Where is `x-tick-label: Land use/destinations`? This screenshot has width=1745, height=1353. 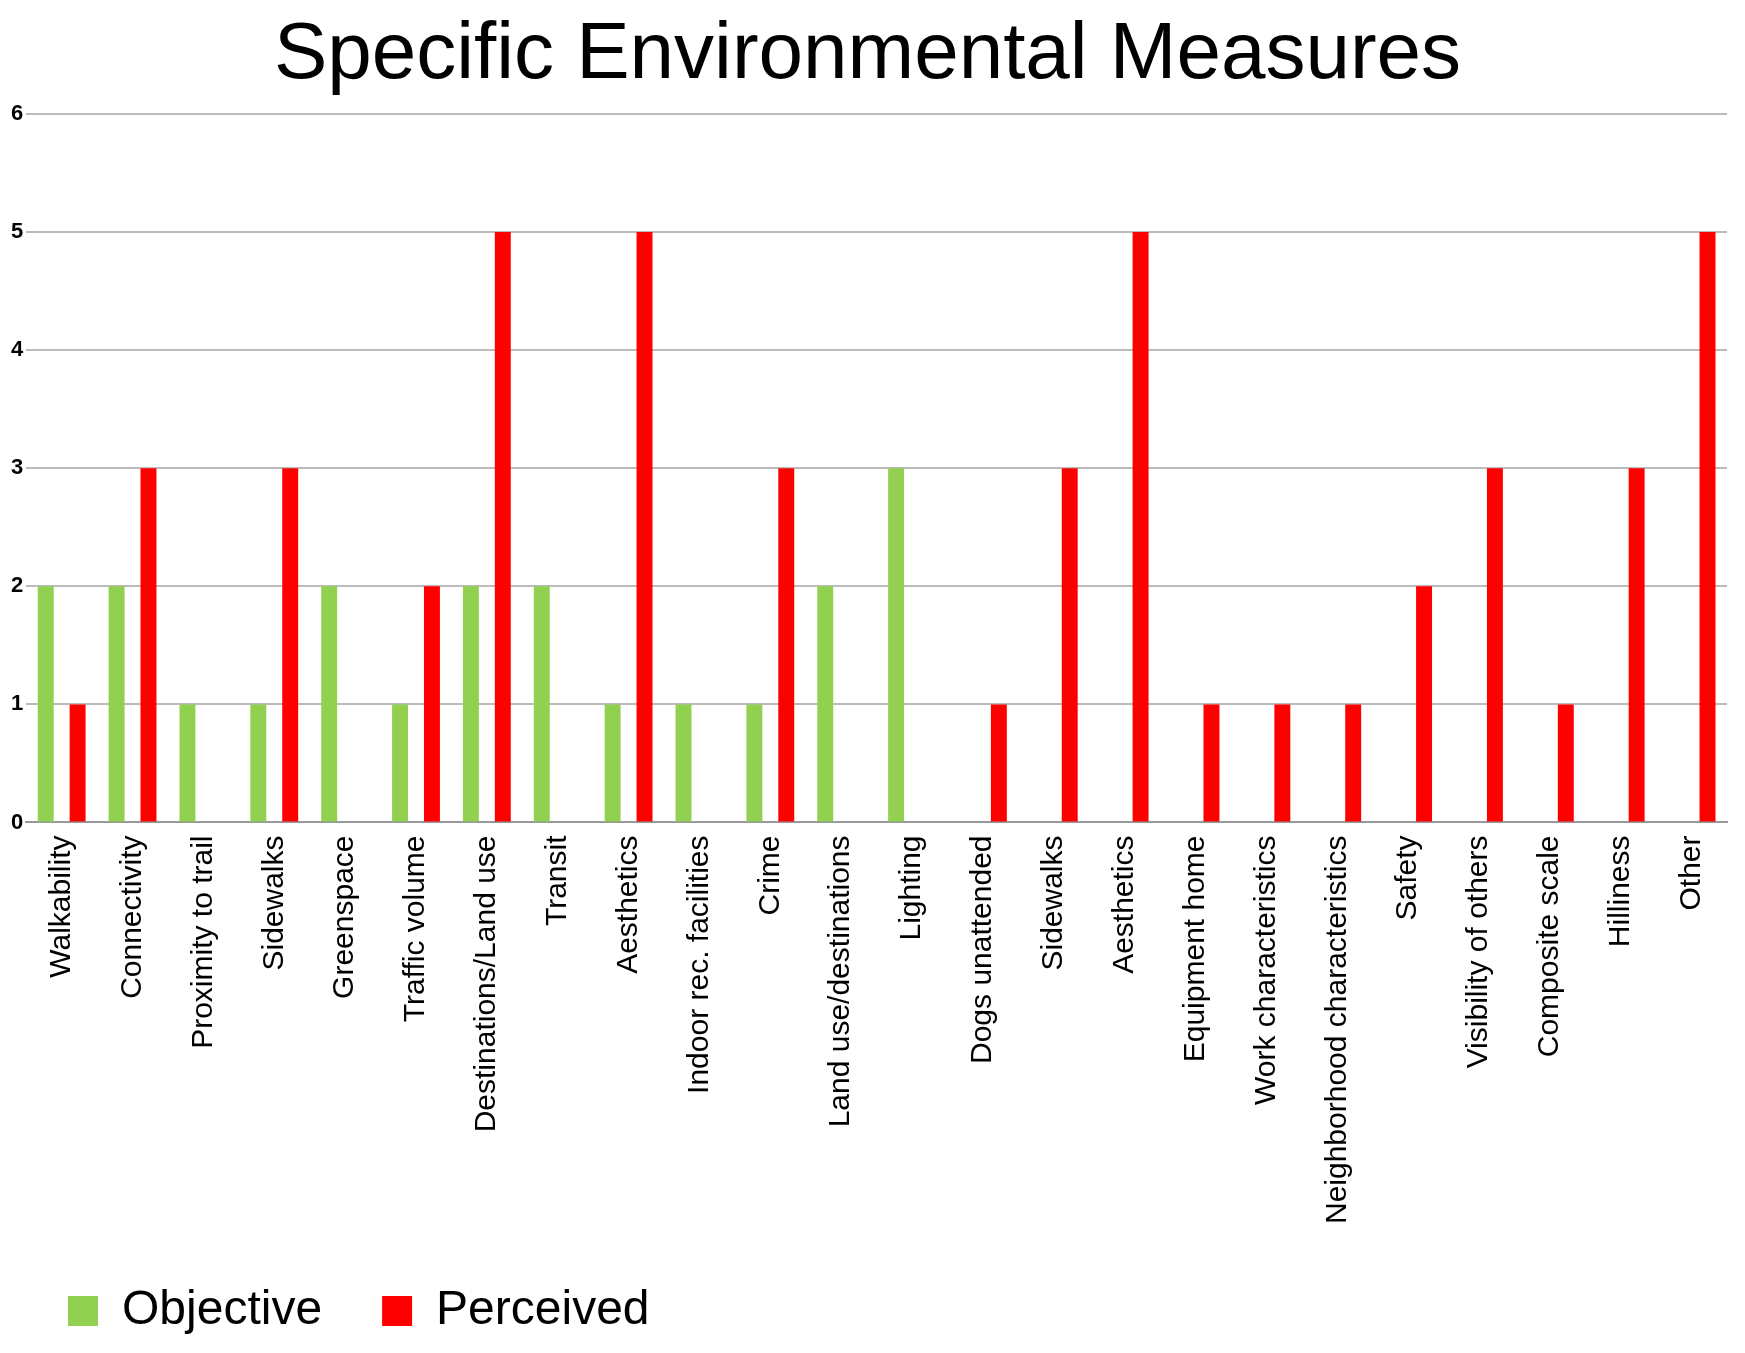 x-tick-label: Land use/destinations is located at coordinates (839, 981).